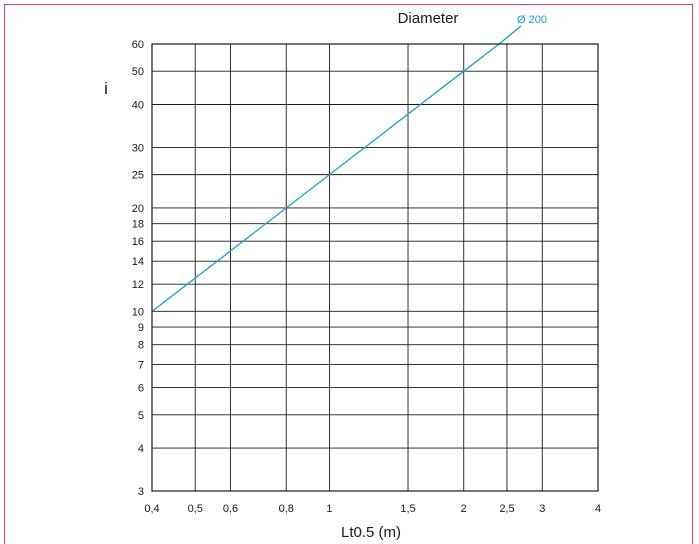  I want to click on y-tick-label: 10, so click(138, 312).